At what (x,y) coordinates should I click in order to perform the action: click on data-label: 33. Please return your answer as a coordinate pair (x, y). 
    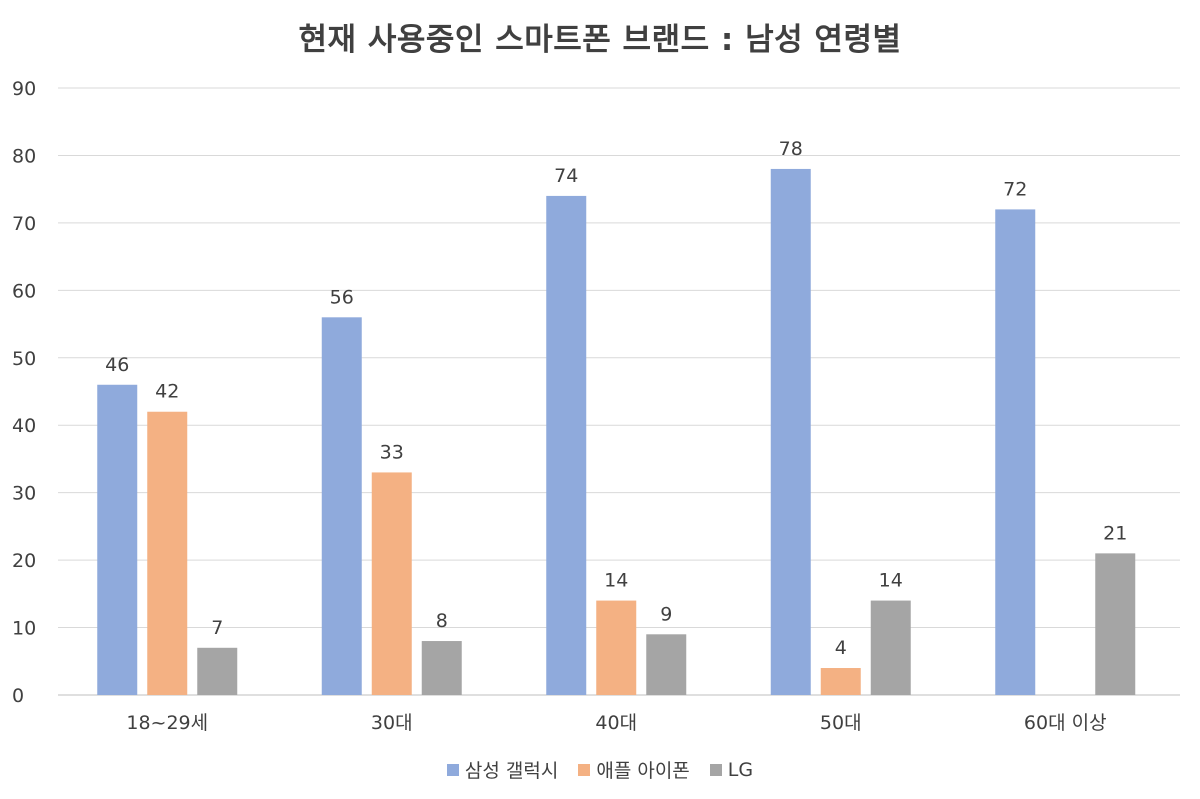
    Looking at the image, I should click on (392, 452).